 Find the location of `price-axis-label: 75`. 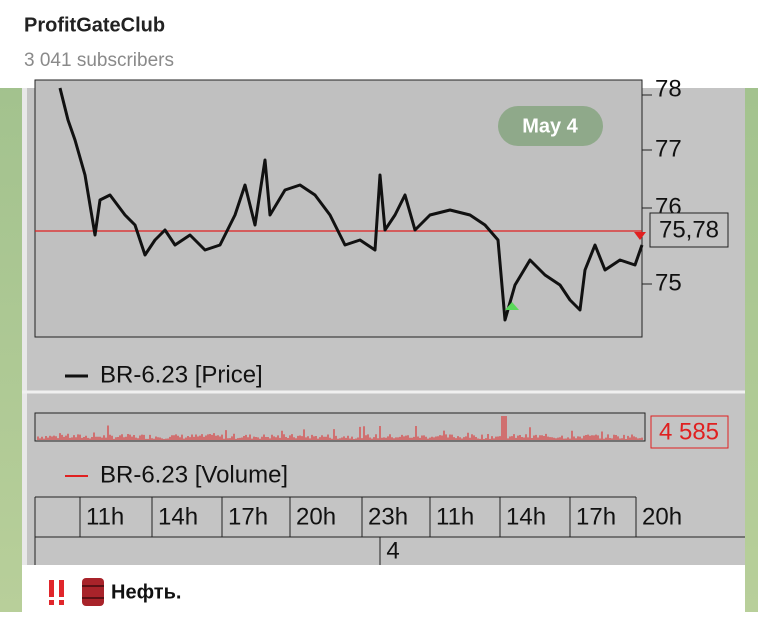

price-axis-label: 75 is located at coordinates (668, 282).